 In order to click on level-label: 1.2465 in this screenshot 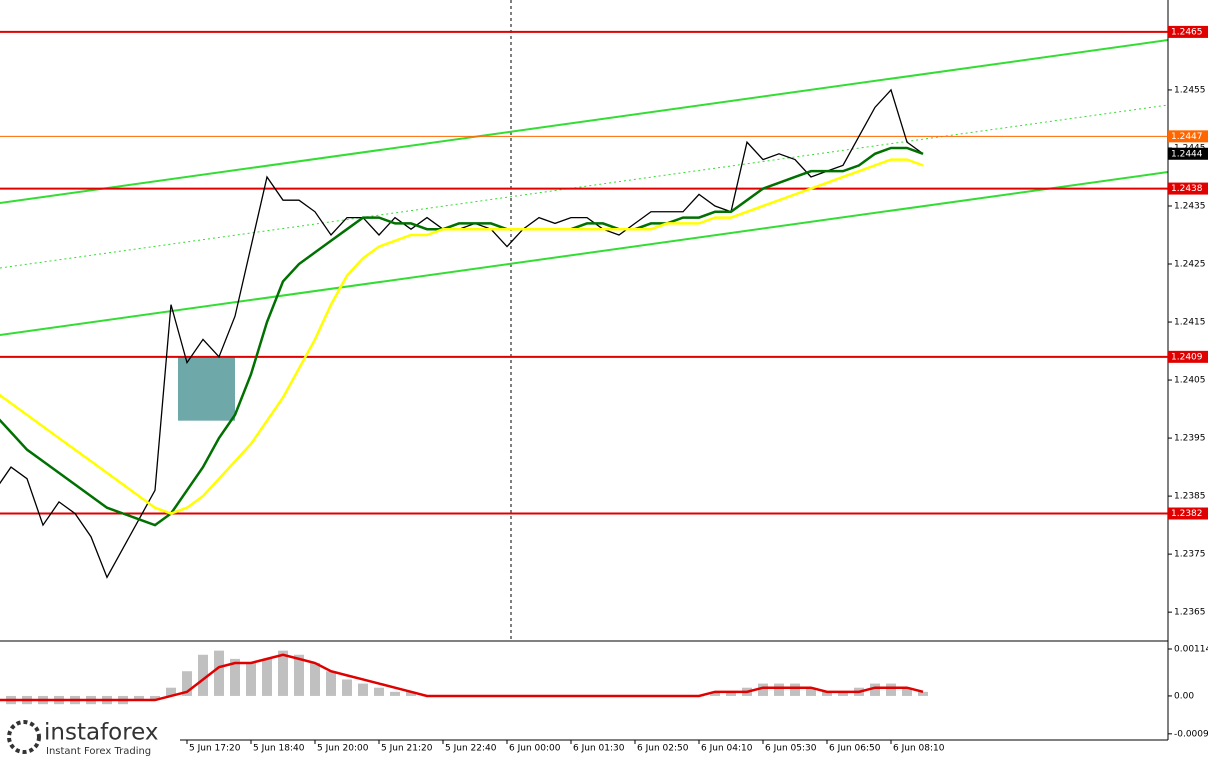, I will do `click(1187, 32)`.